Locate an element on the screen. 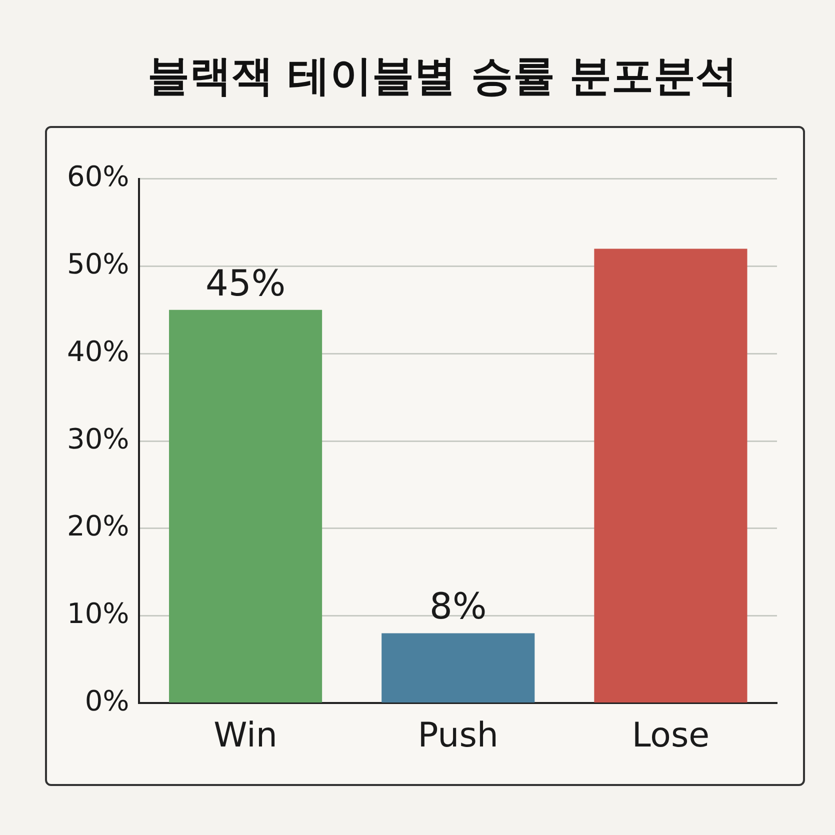 The image size is (835, 835). y-tick-label: 50% is located at coordinates (98, 263).